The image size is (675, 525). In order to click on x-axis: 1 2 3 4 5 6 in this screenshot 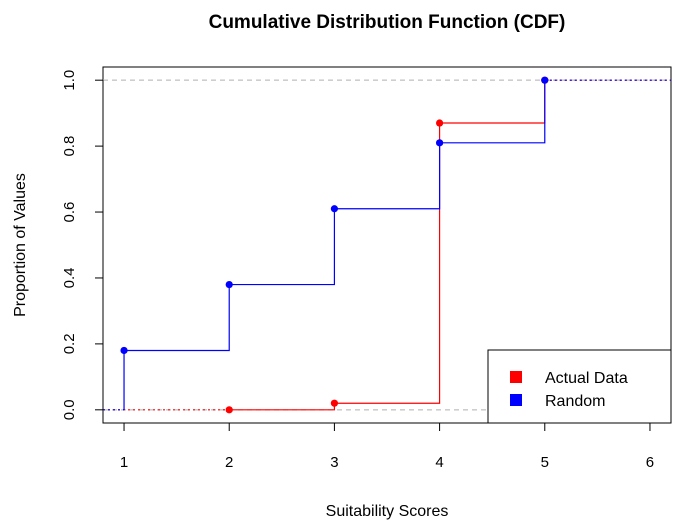, I will do `click(387, 446)`.